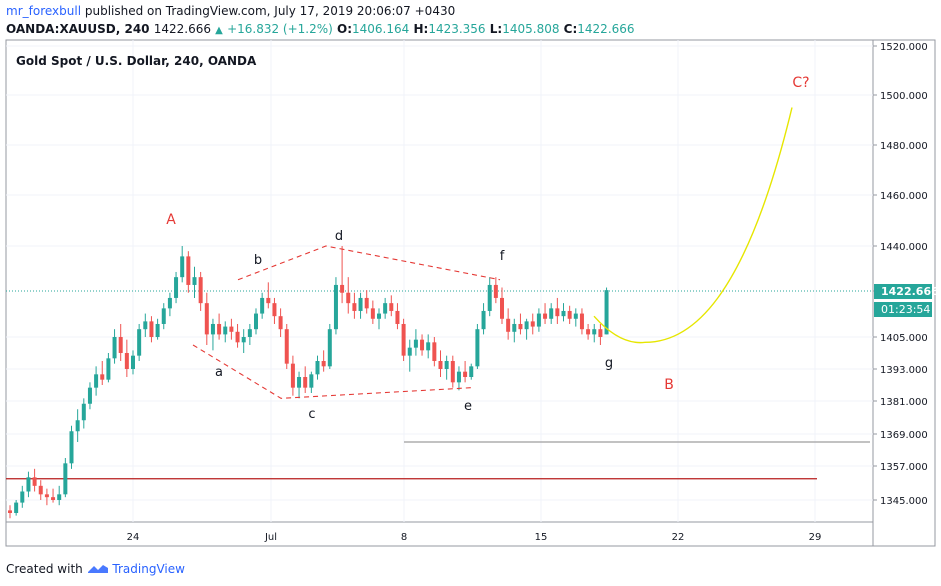 The image size is (941, 586). What do you see at coordinates (468, 406) in the screenshot?
I see `wave-label-e: e` at bounding box center [468, 406].